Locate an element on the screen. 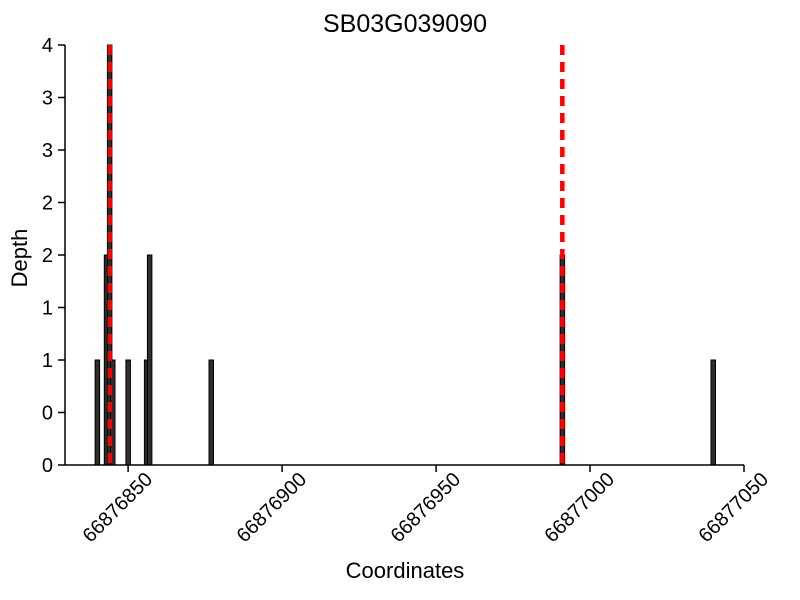 The width and height of the screenshot is (800, 600). x-tick-label: 66877000 is located at coordinates (580, 508).